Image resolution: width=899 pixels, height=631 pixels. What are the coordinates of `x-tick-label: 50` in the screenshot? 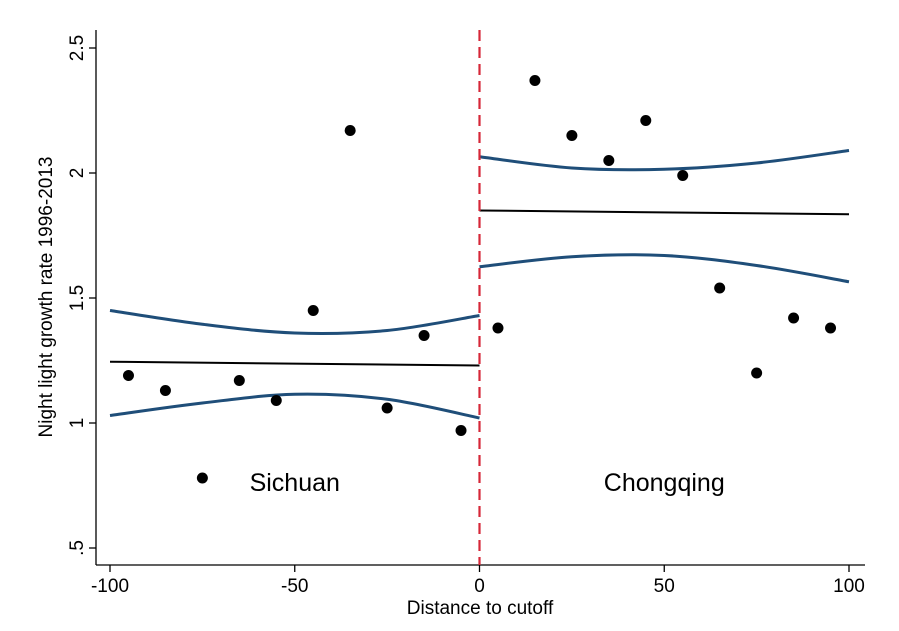 It's located at (664, 586).